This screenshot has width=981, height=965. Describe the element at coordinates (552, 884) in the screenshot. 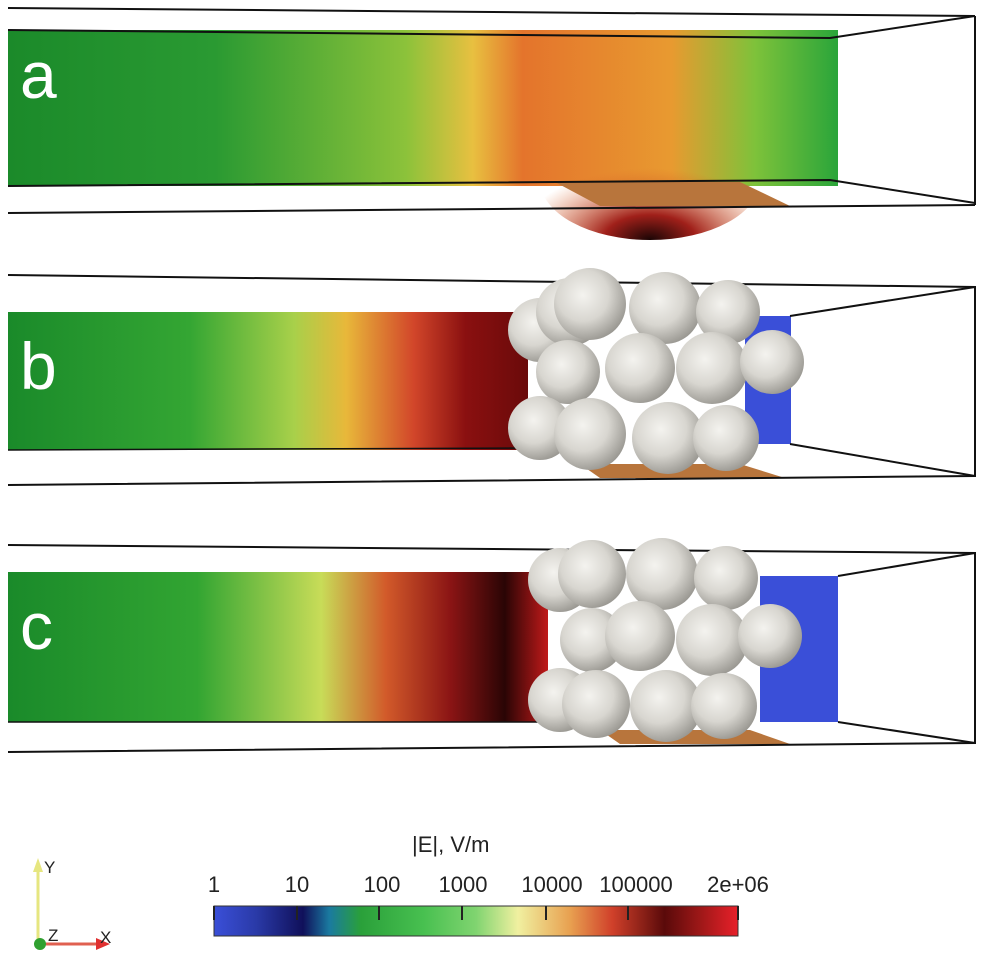

I see `colorbar-tick-label: 10000` at that location.